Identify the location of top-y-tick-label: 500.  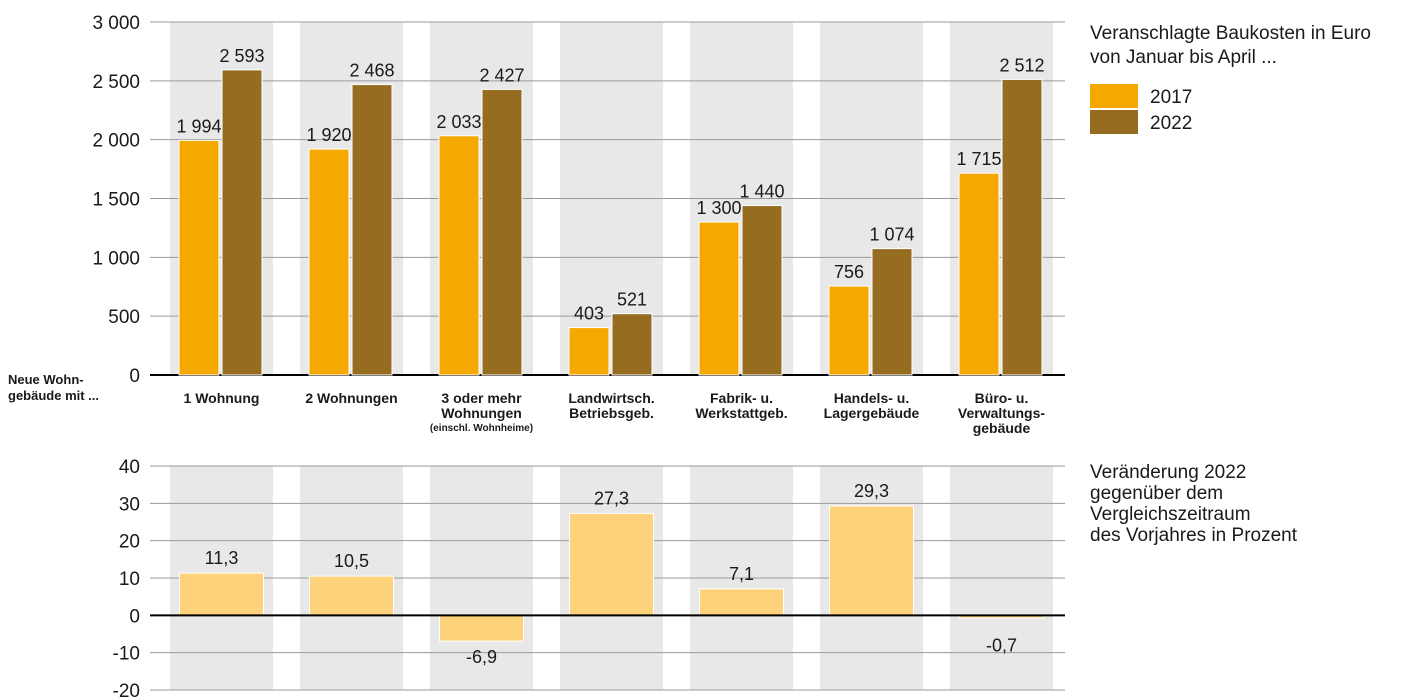
(124, 317).